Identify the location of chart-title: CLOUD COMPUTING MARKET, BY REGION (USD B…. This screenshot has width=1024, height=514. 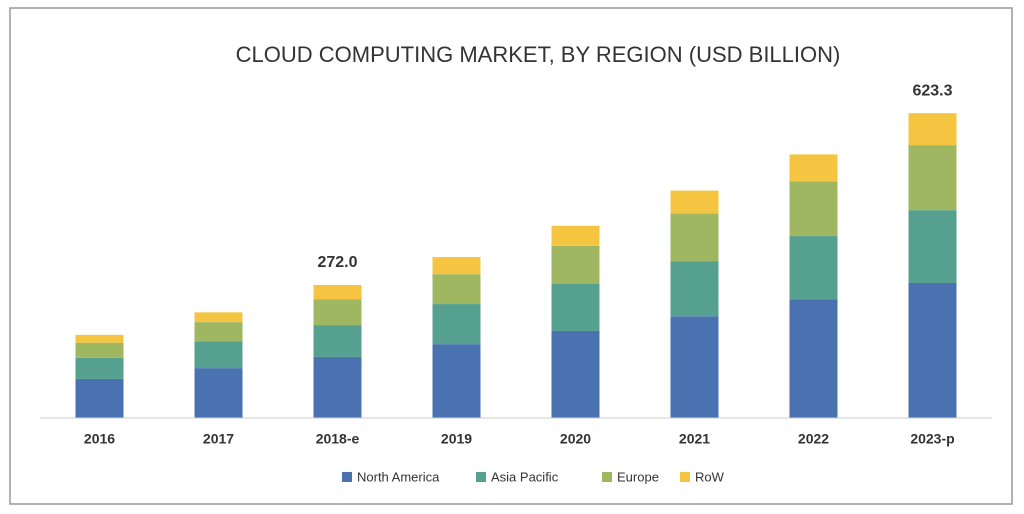
(538, 54).